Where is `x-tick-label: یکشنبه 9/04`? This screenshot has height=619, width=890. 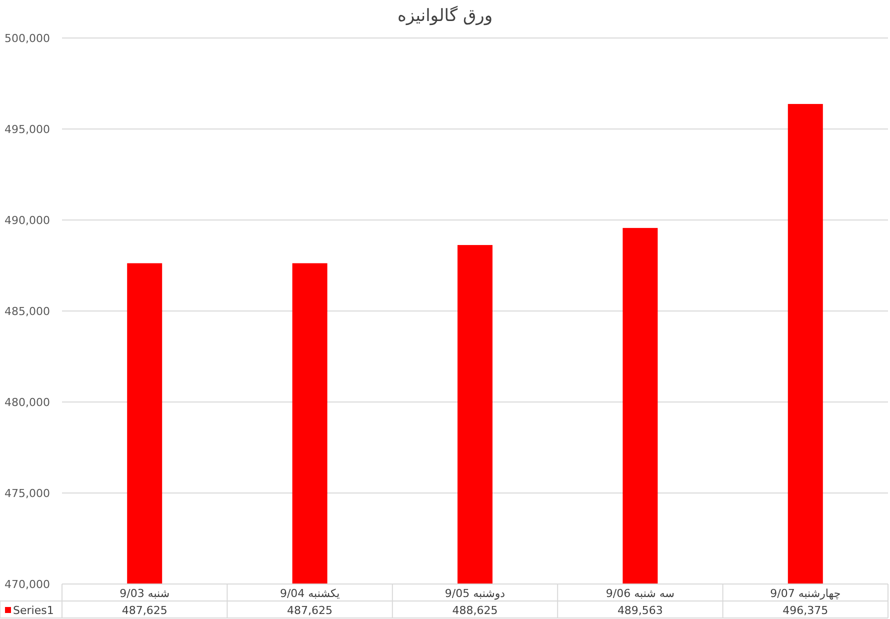 x-tick-label: یکشنبه 9/04 is located at coordinates (310, 593).